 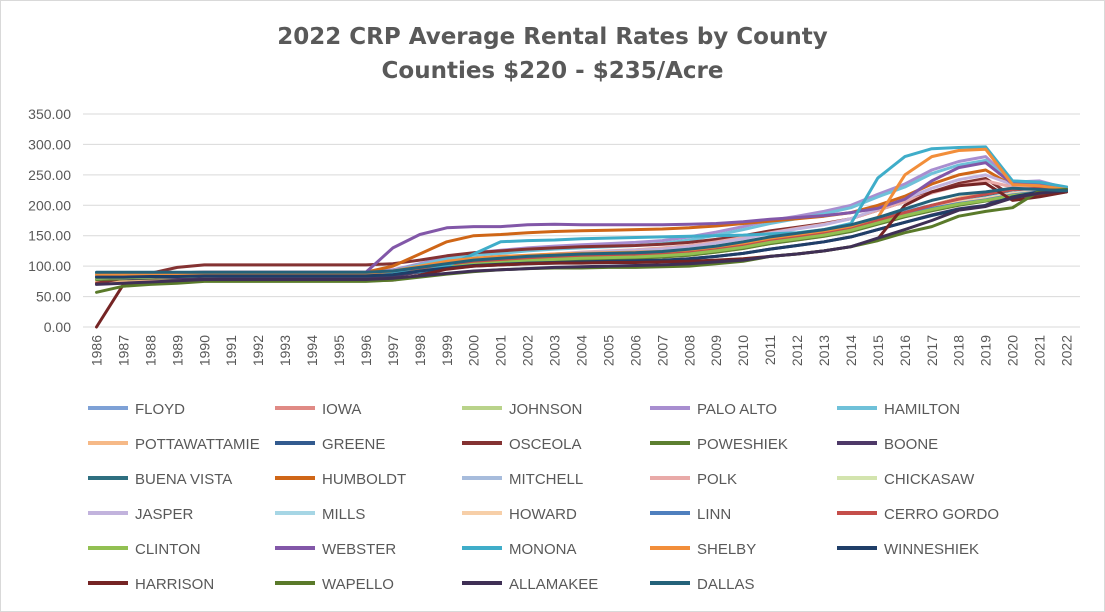 I want to click on y-tick-label: 200.00, so click(x=49, y=205).